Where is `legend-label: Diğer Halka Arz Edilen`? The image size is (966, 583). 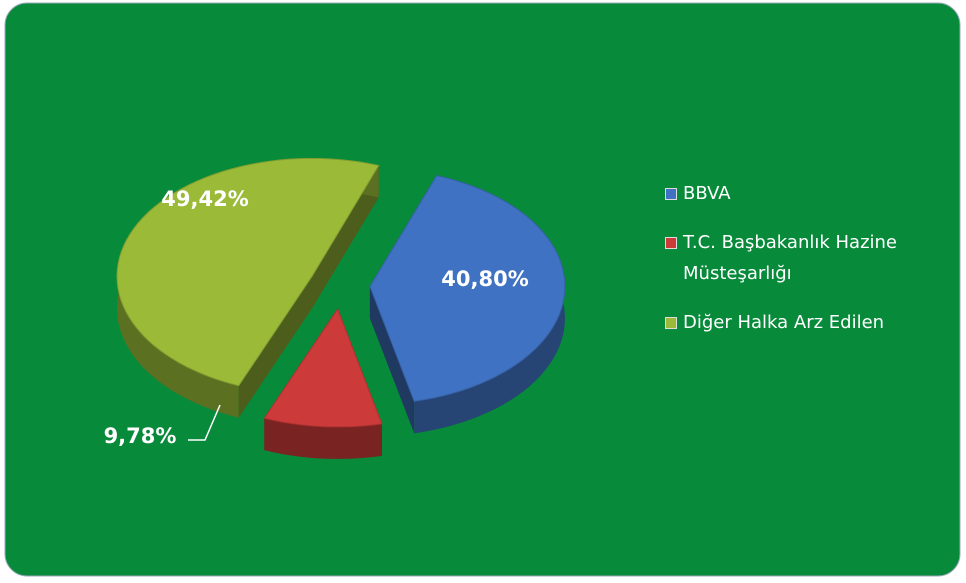 legend-label: Diğer Halka Arz Edilen is located at coordinates (784, 322).